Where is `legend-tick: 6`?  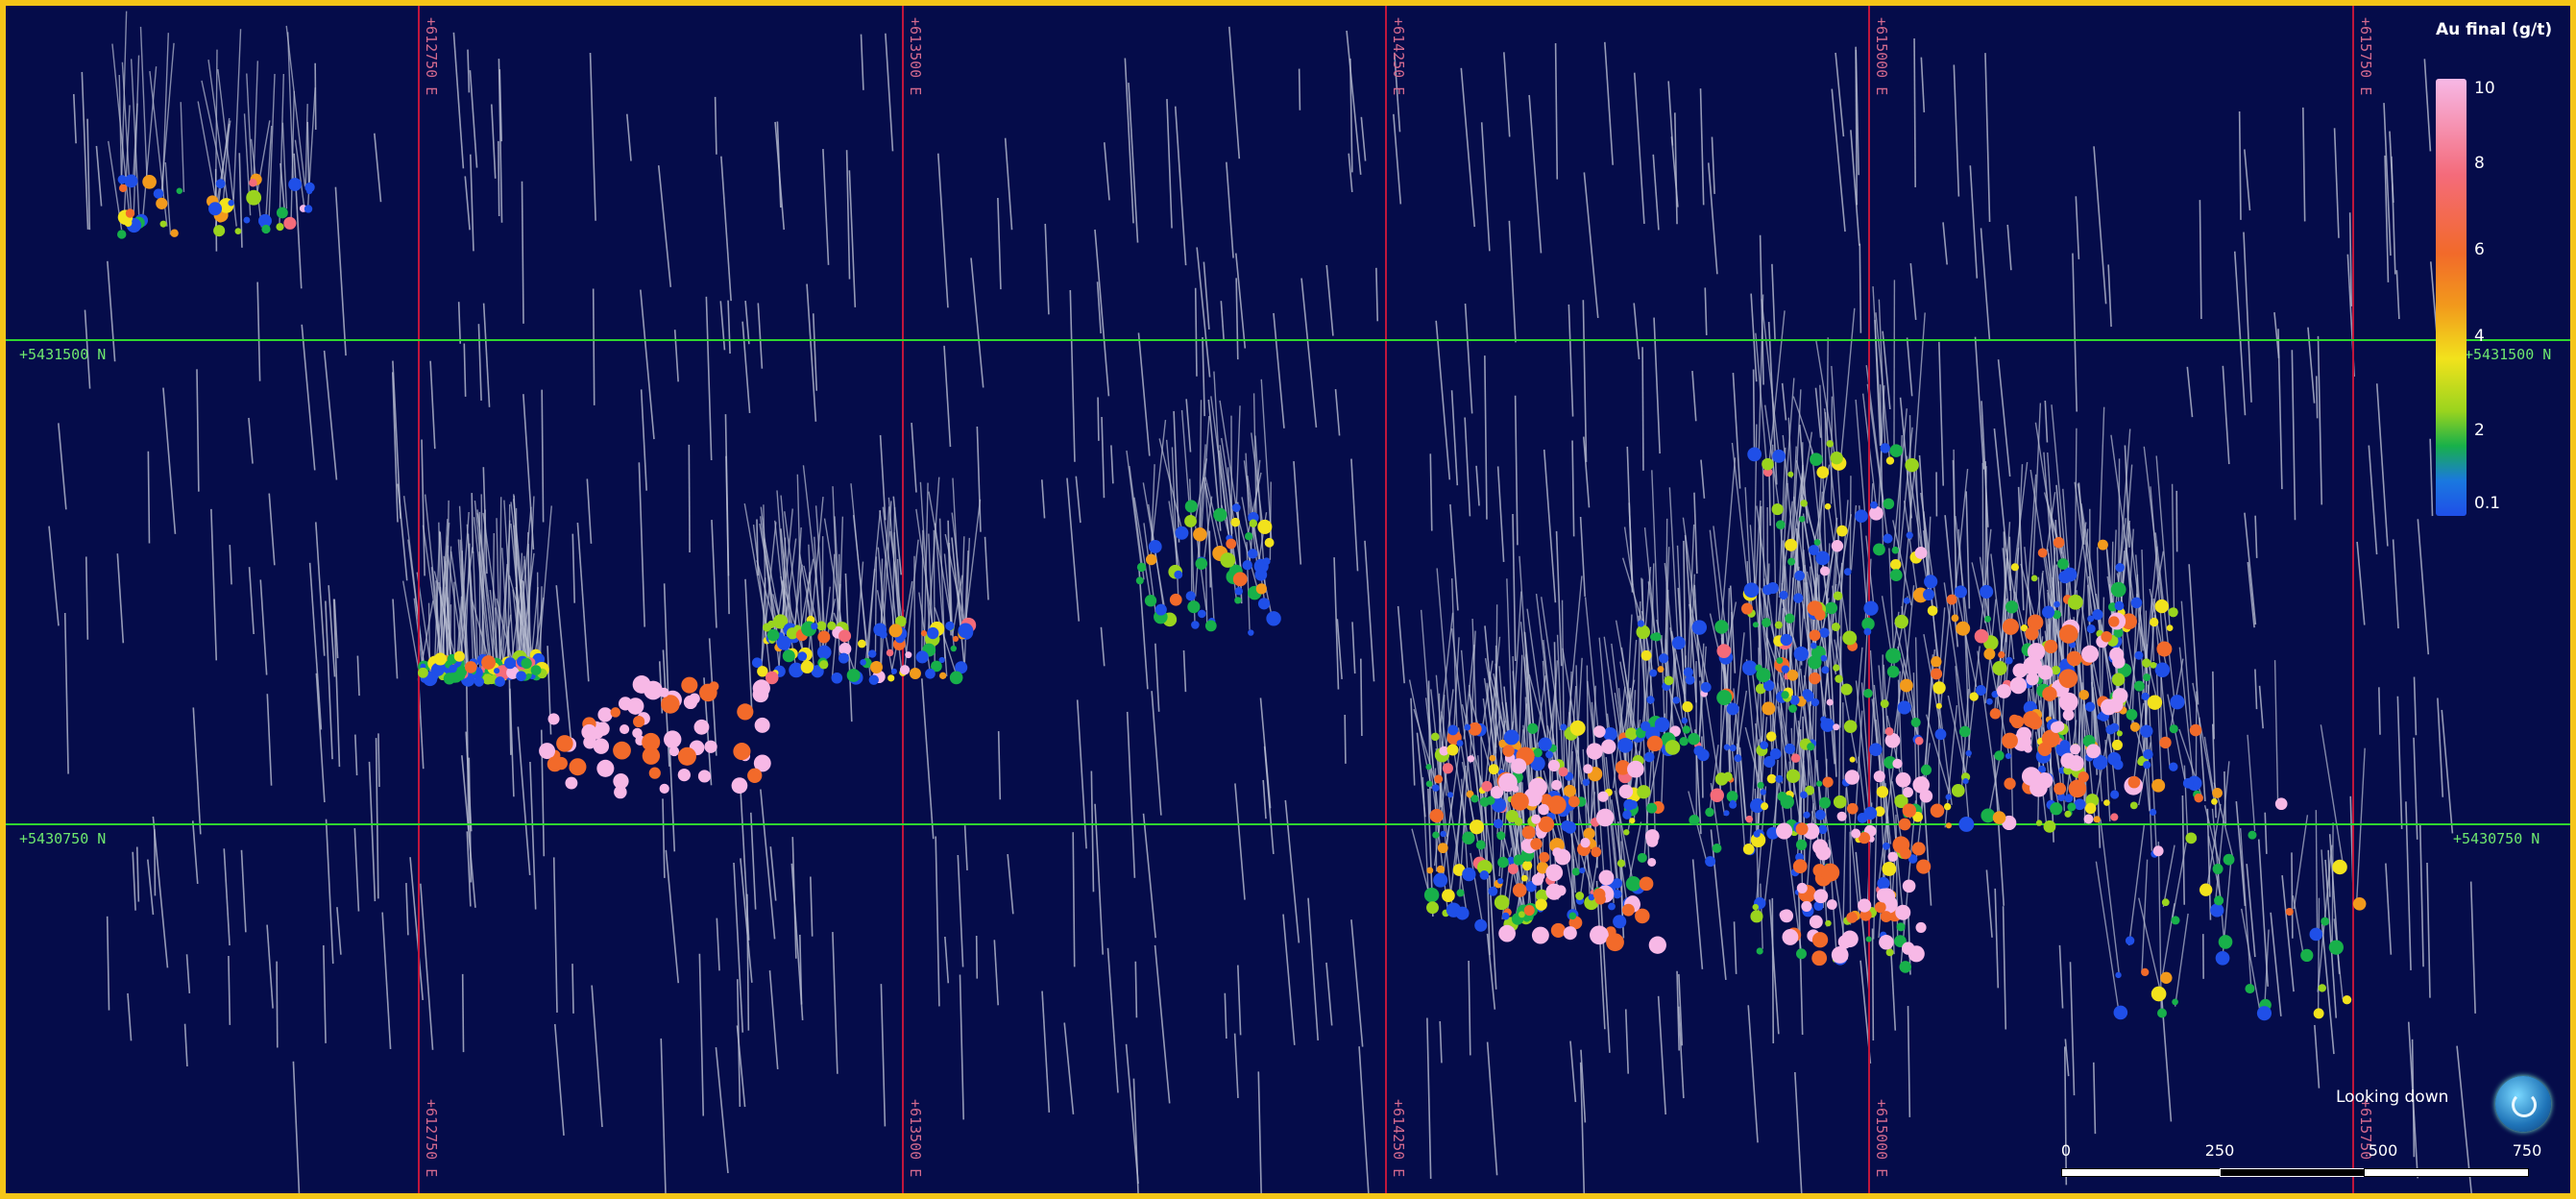 legend-tick: 6 is located at coordinates (2479, 250).